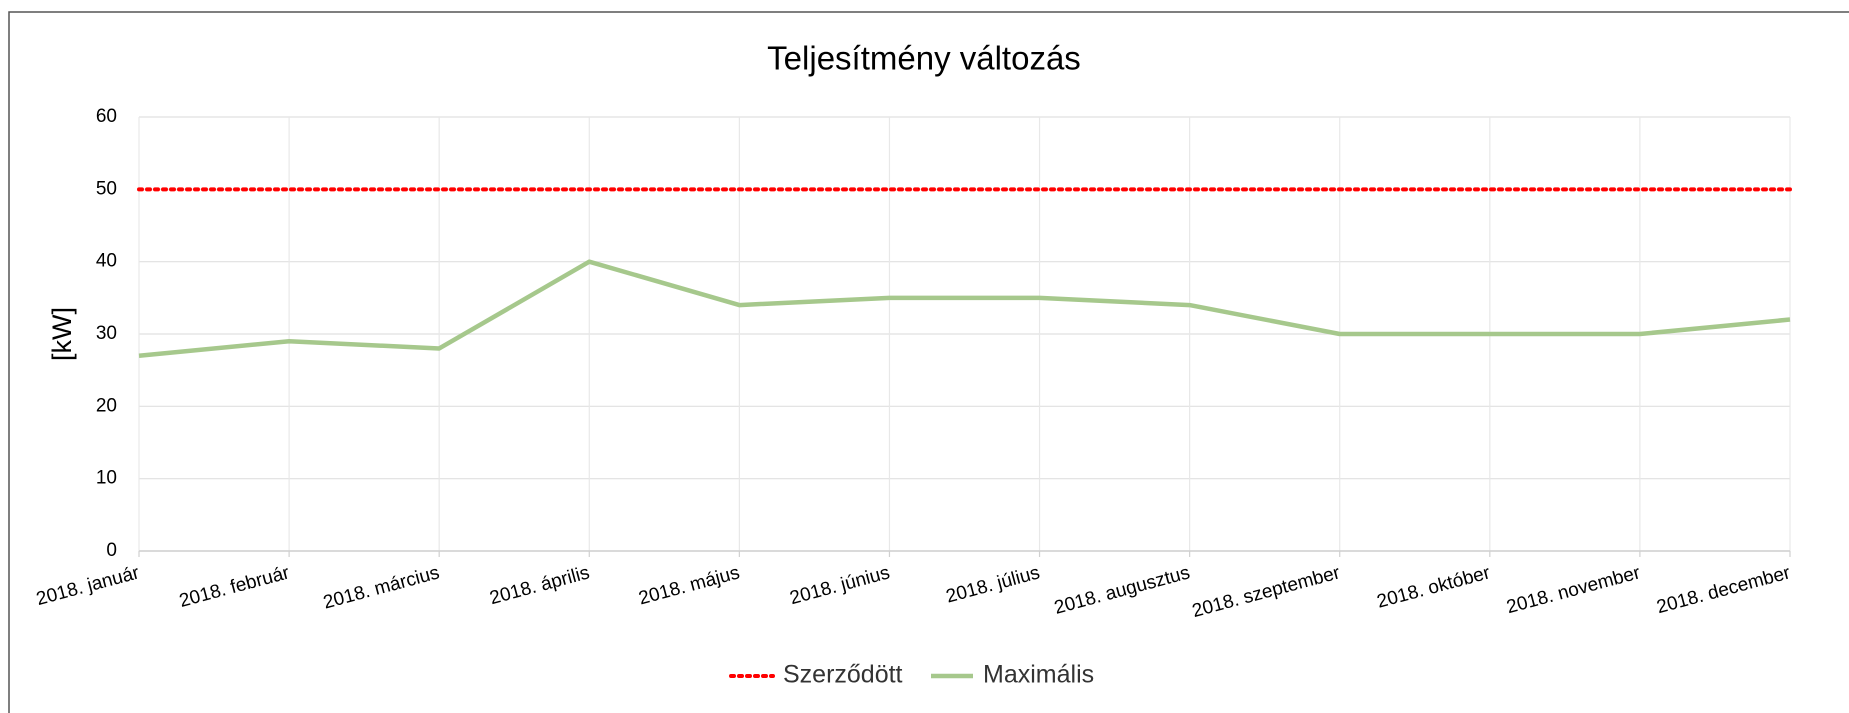 Image resolution: width=1849 pixels, height=713 pixels. I want to click on chart-title: Teljesítmény változás, so click(924, 58).